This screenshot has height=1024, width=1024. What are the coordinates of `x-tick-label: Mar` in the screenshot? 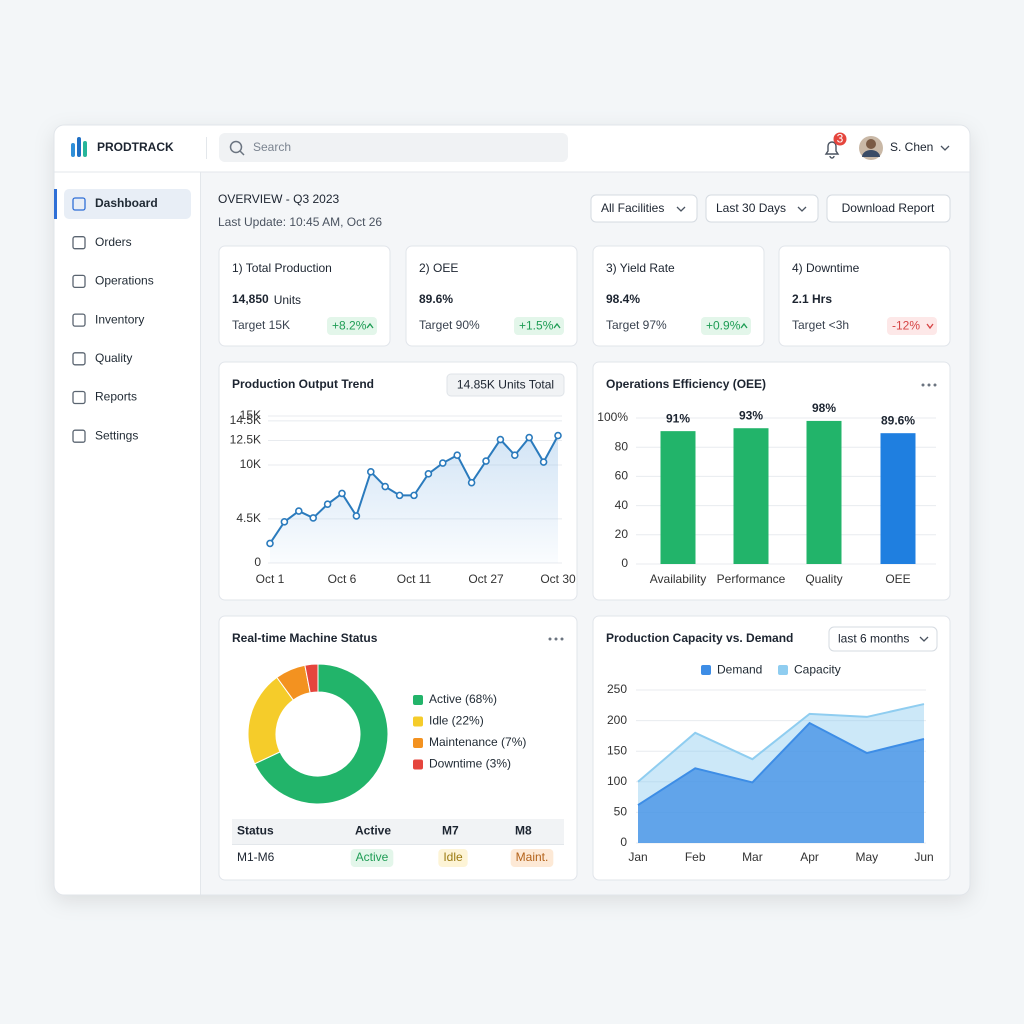 It's located at (752, 857).